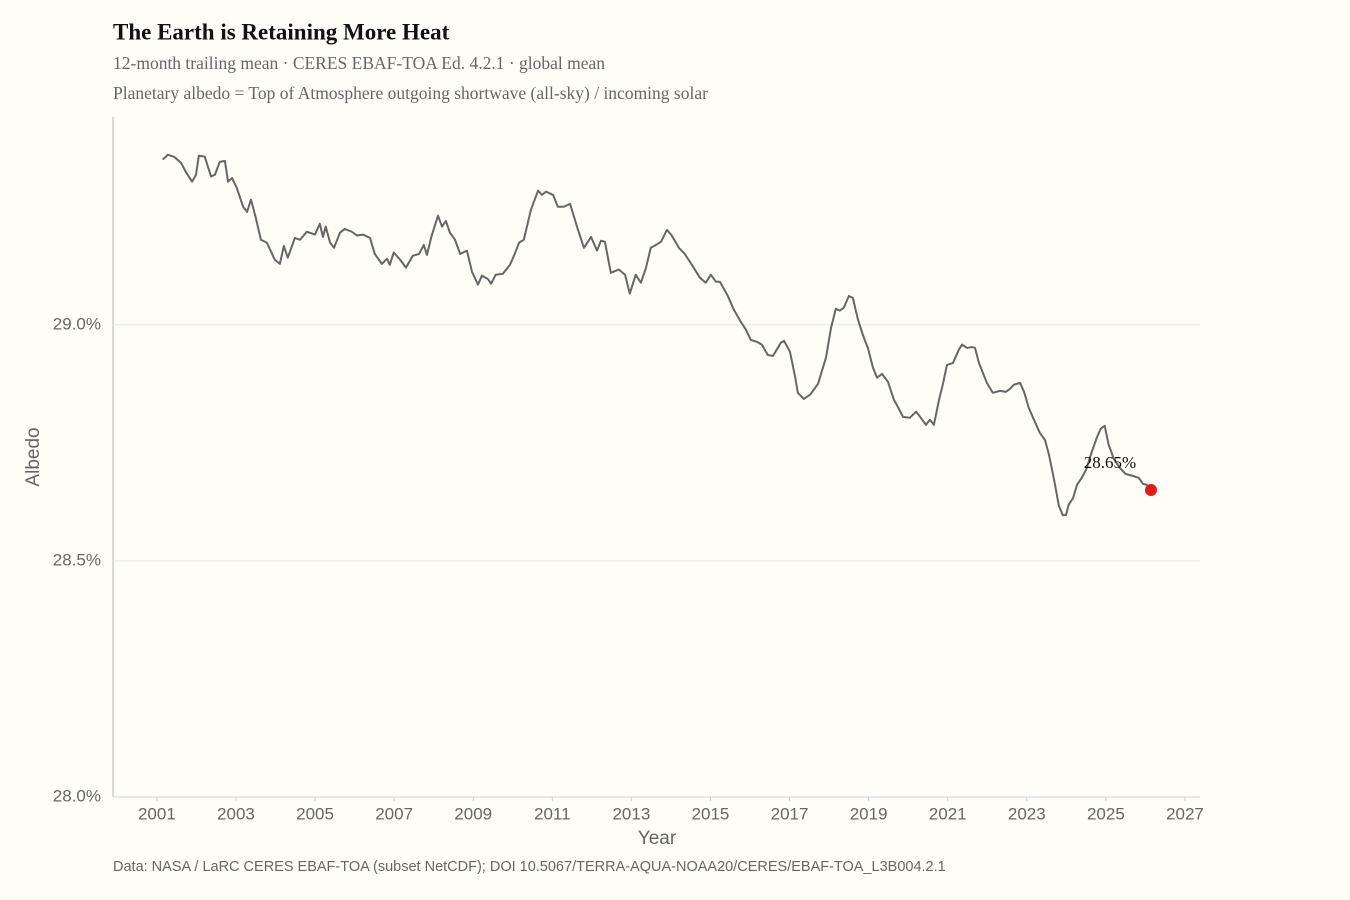 This screenshot has width=1350, height=900. I want to click on x-axis-title: Year, so click(657, 838).